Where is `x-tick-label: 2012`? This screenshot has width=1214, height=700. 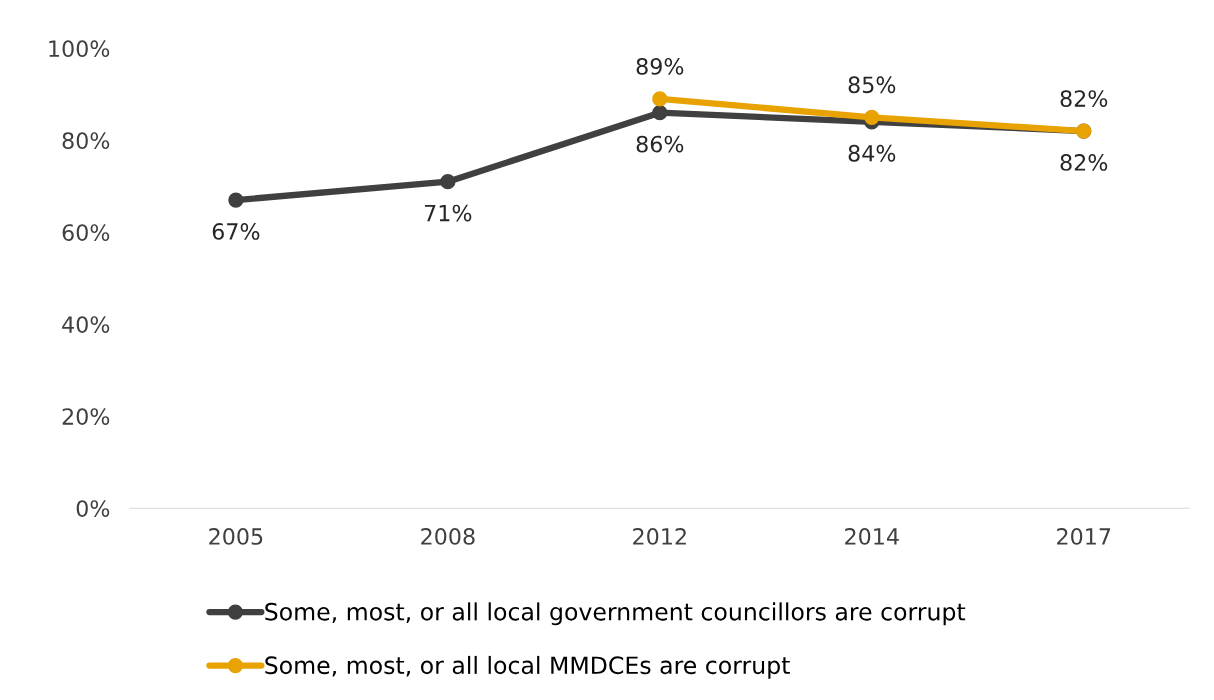
x-tick-label: 2012 is located at coordinates (659, 536).